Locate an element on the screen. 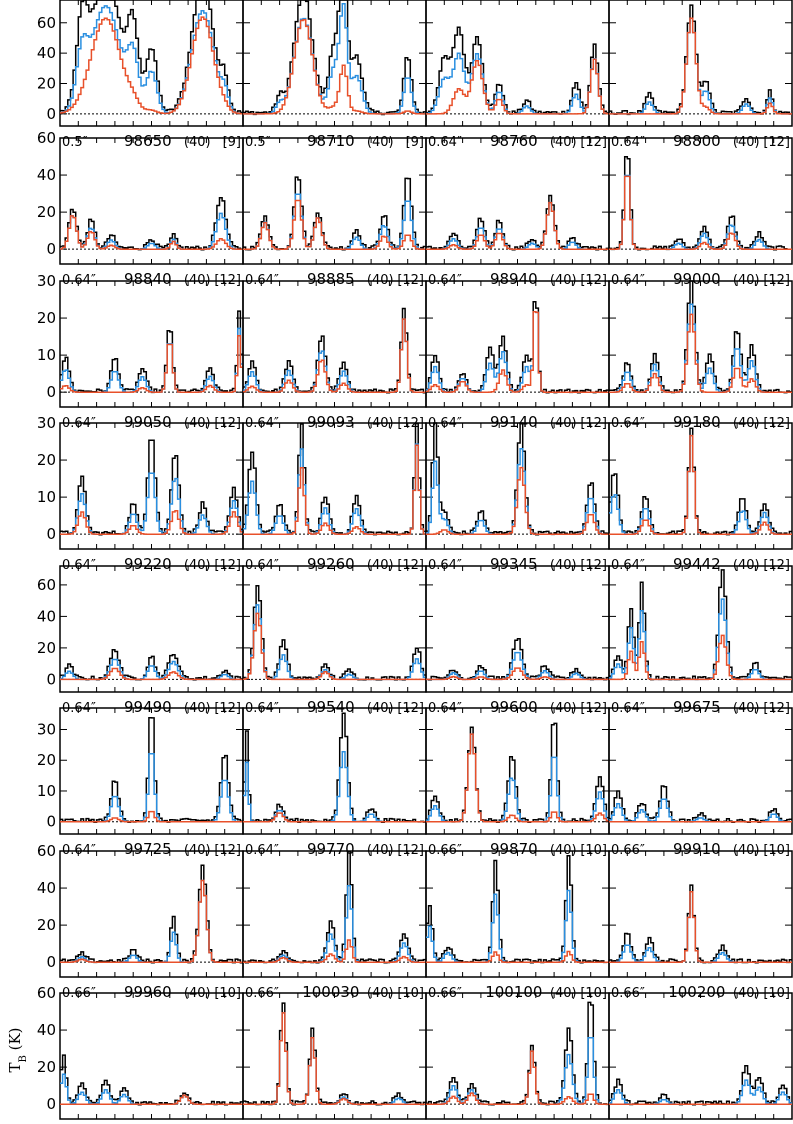  y-axis-label: TB (K) is located at coordinates (17, 1049).